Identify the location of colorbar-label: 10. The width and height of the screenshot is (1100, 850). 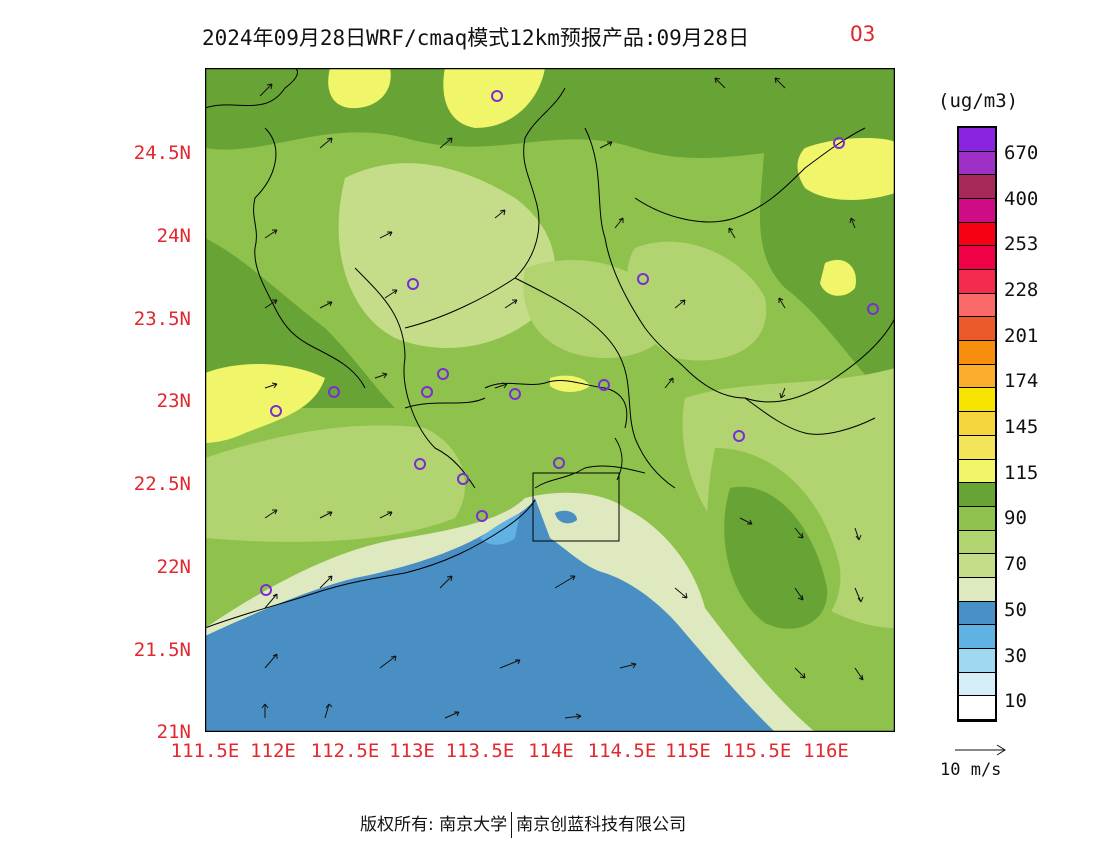
(1015, 701).